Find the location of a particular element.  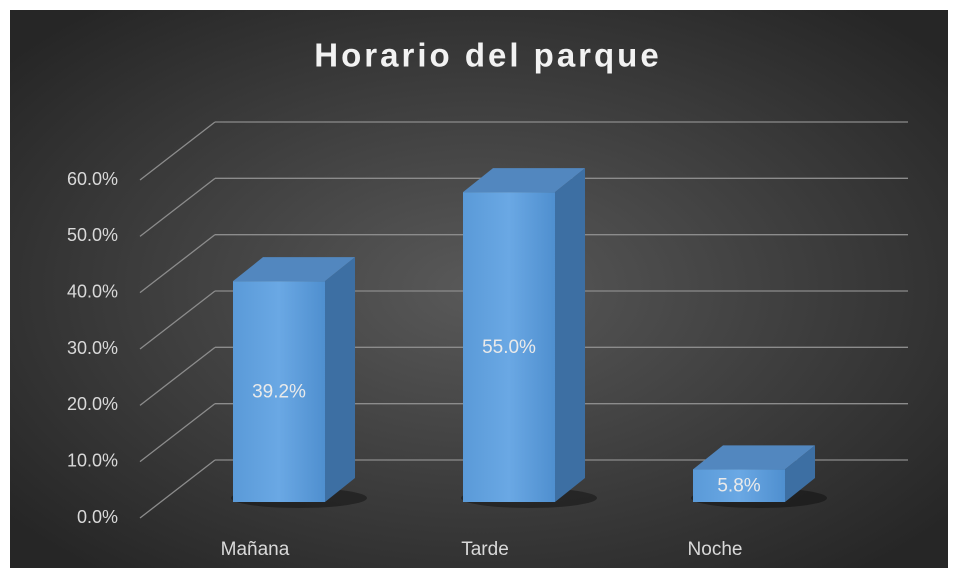

y-tick-label: 20.0% is located at coordinates (92, 404).